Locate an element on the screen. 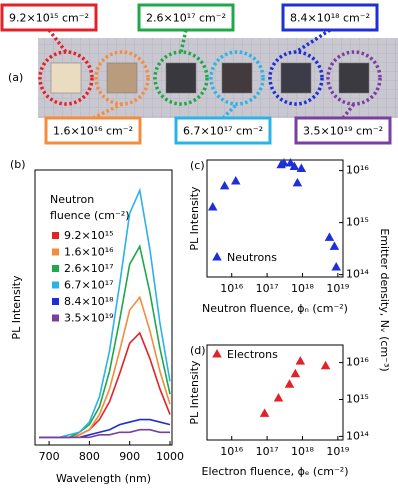  fluence-label: 8.4×10¹⁸ cm⁻² is located at coordinates (330, 18).